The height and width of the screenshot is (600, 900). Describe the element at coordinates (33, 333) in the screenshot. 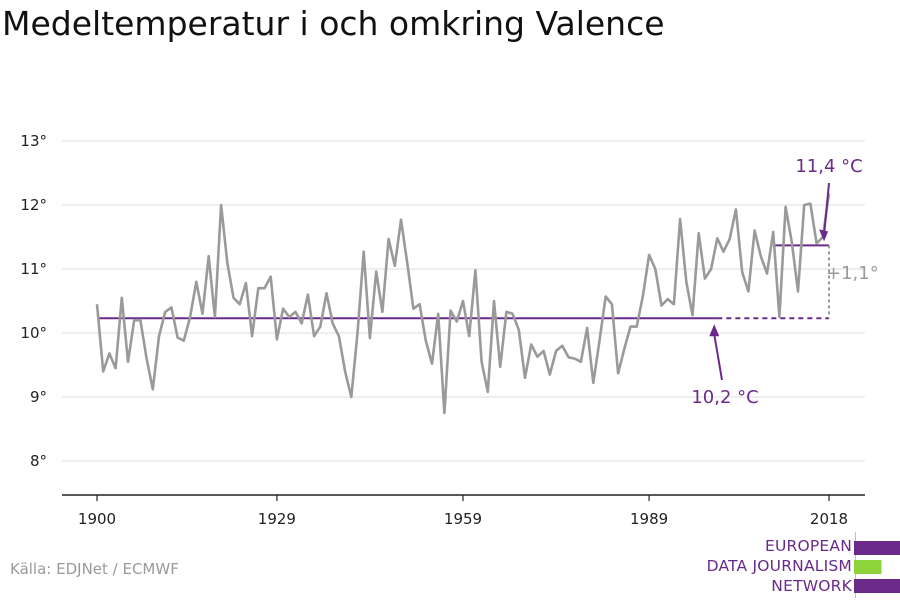

I see `y-tick-label-10: 10°` at that location.